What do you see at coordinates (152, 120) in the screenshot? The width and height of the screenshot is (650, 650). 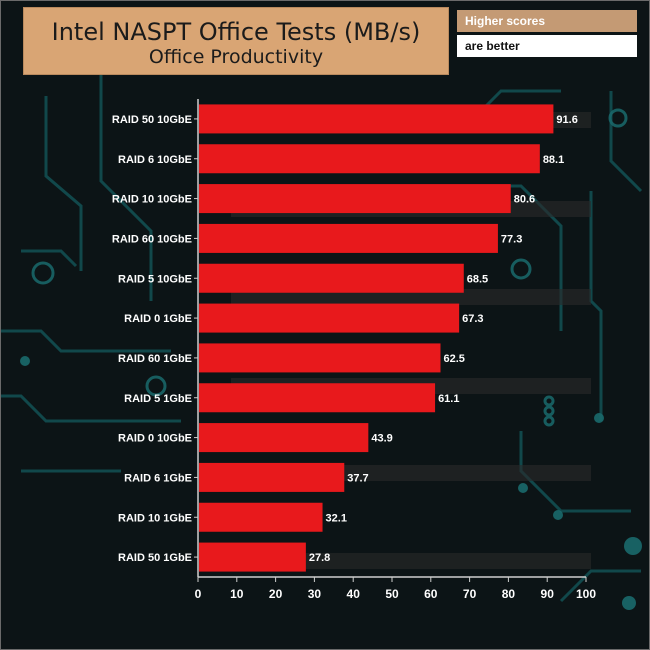 I see `category-label: RAID 50 10GbE` at bounding box center [152, 120].